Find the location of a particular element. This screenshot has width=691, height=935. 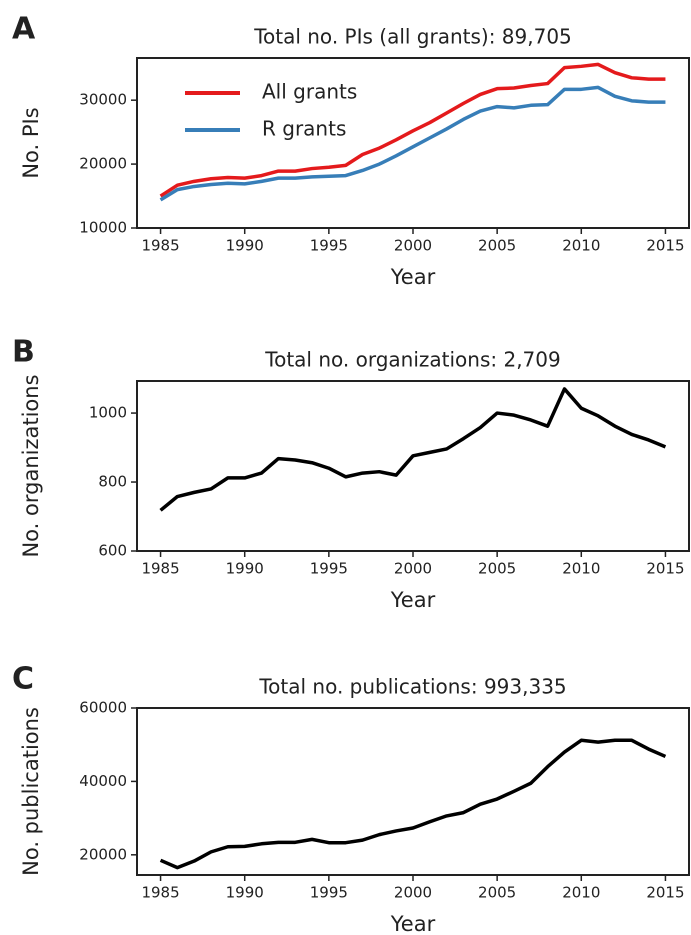

panel-label: C is located at coordinates (23, 679).